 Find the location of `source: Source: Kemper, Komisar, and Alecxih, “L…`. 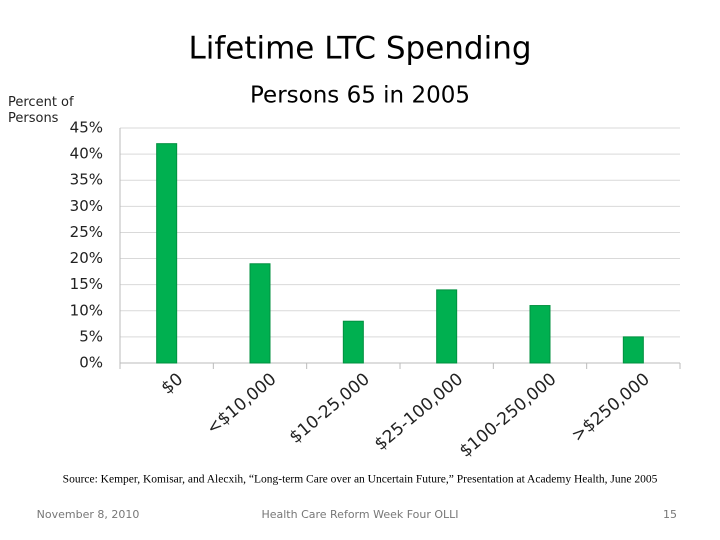

source: Source: Kemper, Komisar, and Alecxih, “L… is located at coordinates (360, 480).